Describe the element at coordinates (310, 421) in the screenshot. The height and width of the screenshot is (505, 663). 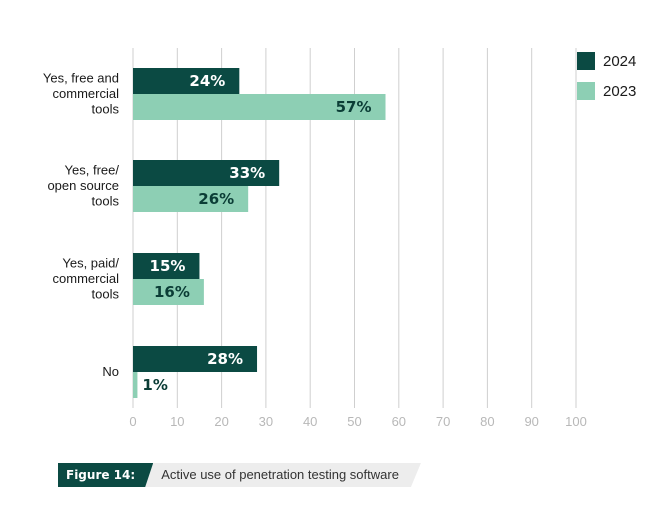
I see `x-tick-label-40: 40` at that location.